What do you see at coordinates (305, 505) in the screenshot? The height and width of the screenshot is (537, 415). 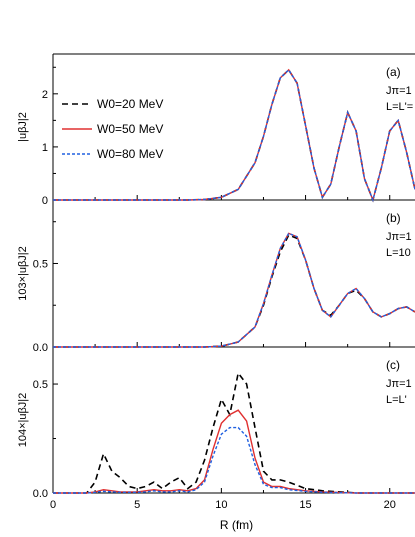 I see `x-tick-label: 15` at bounding box center [305, 505].